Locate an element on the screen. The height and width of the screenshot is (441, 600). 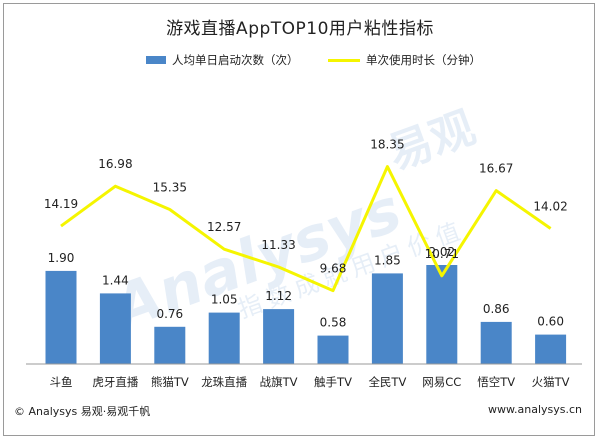
legend-swatch-bar is located at coordinates (156, 60).